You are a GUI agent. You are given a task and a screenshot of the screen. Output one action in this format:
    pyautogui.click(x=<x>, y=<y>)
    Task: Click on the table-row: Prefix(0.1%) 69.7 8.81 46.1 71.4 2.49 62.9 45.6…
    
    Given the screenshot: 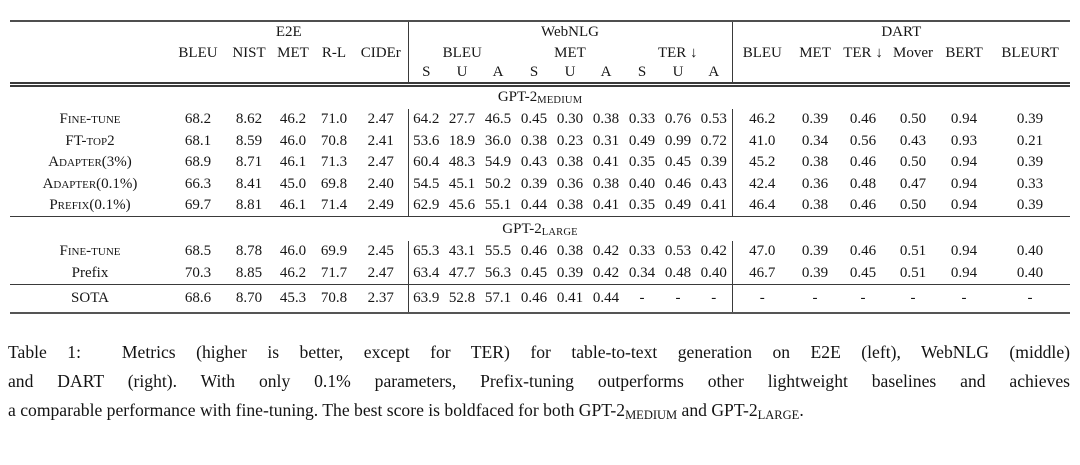 What is the action you would take?
    pyautogui.click(x=540, y=206)
    